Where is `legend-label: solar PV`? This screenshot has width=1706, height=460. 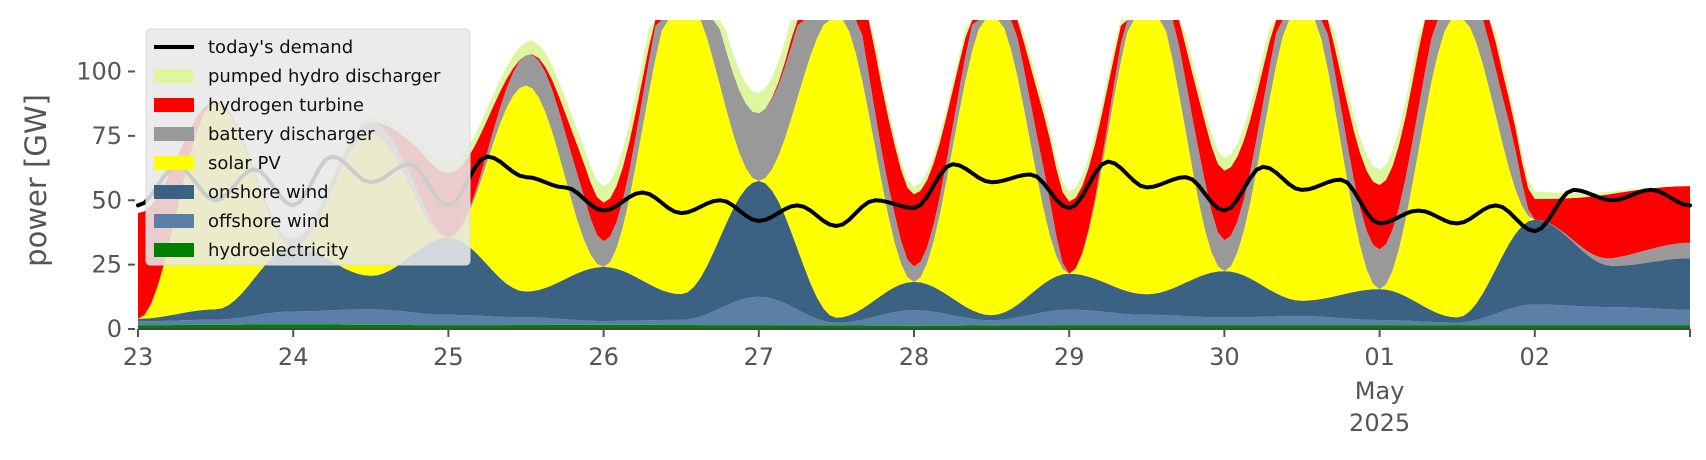
legend-label: solar PV is located at coordinates (244, 163).